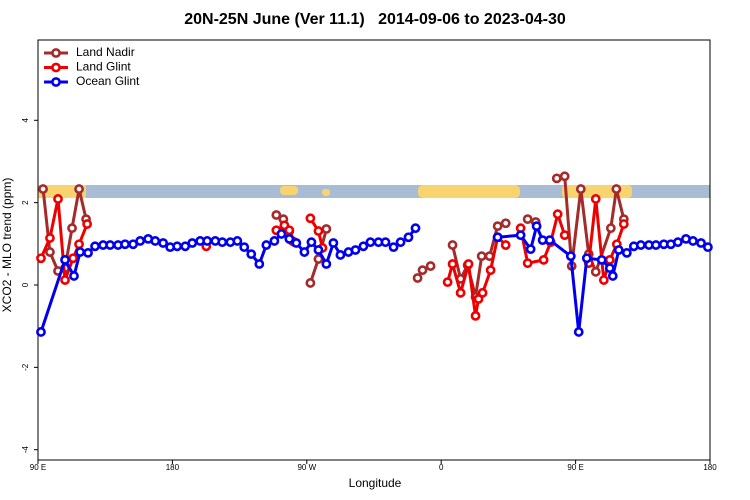 The height and width of the screenshot is (500, 750). I want to click on y-axis-label: XCO2 - MLO trend (ppm), so click(7, 245).